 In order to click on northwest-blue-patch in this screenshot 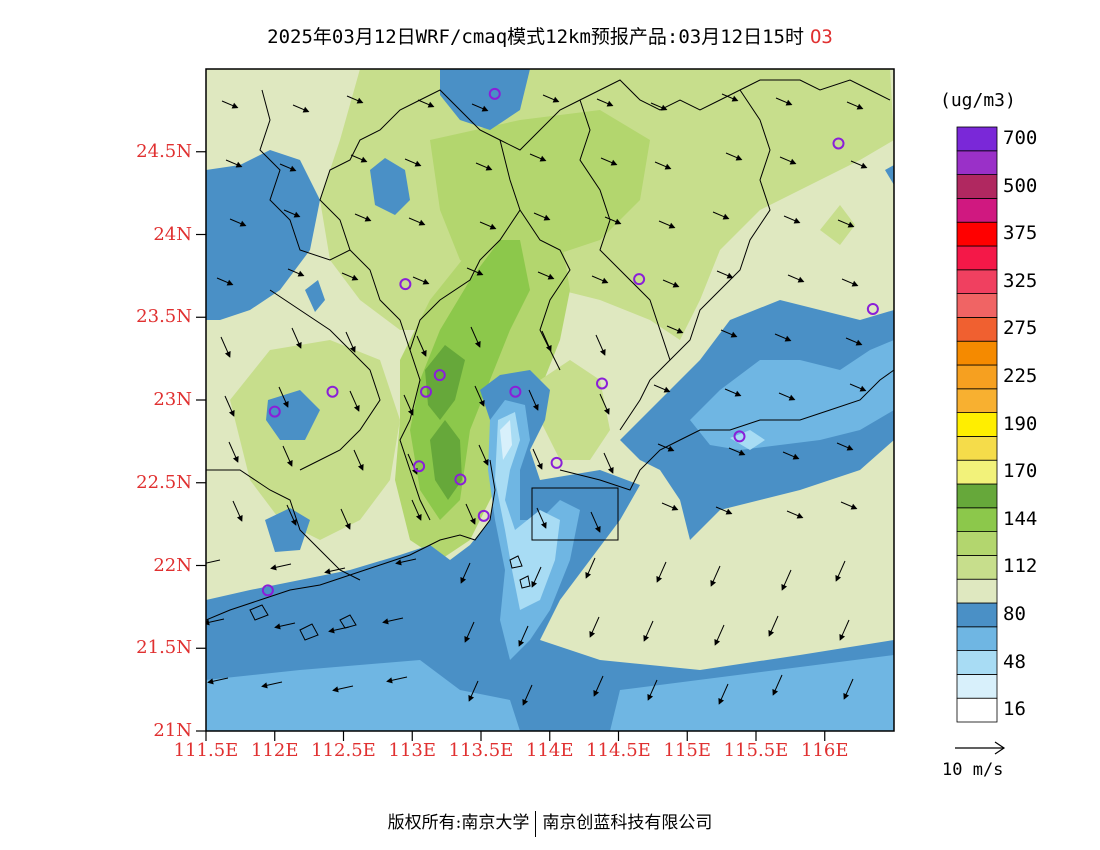, I will do `click(390, 186)`.